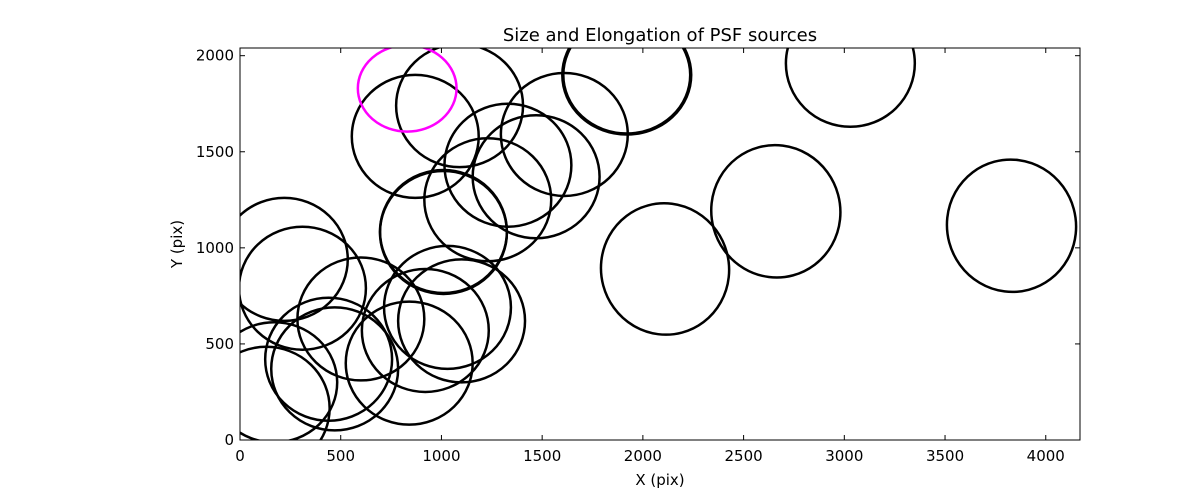 The image size is (1200, 490). I want to click on x-tick-label: 3000, so click(844, 456).